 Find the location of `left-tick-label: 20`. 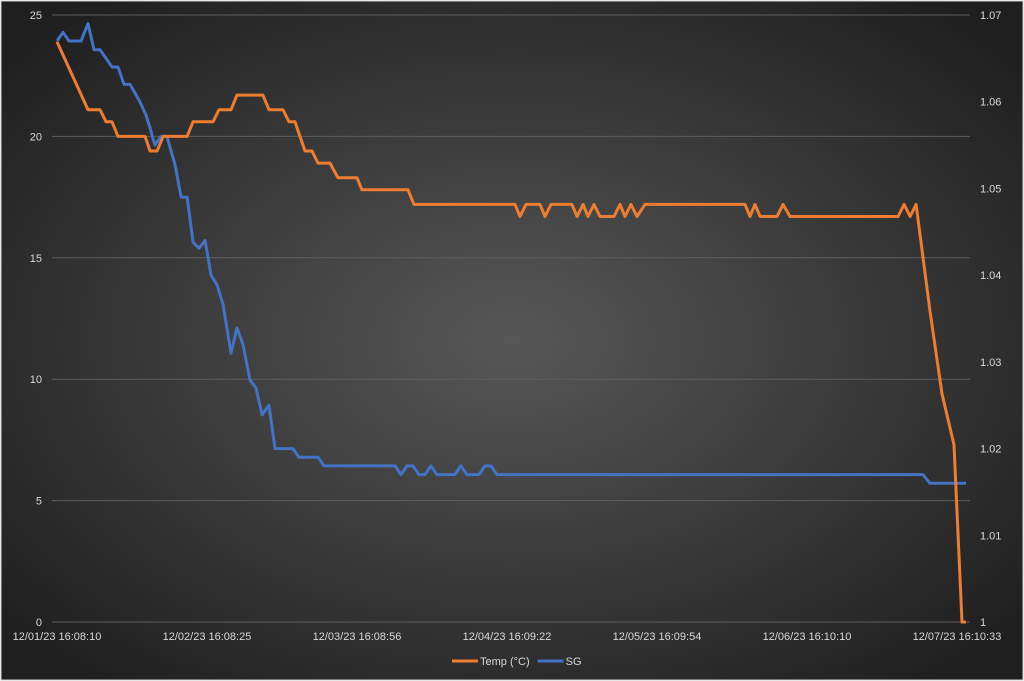

left-tick-label: 20 is located at coordinates (36, 137).